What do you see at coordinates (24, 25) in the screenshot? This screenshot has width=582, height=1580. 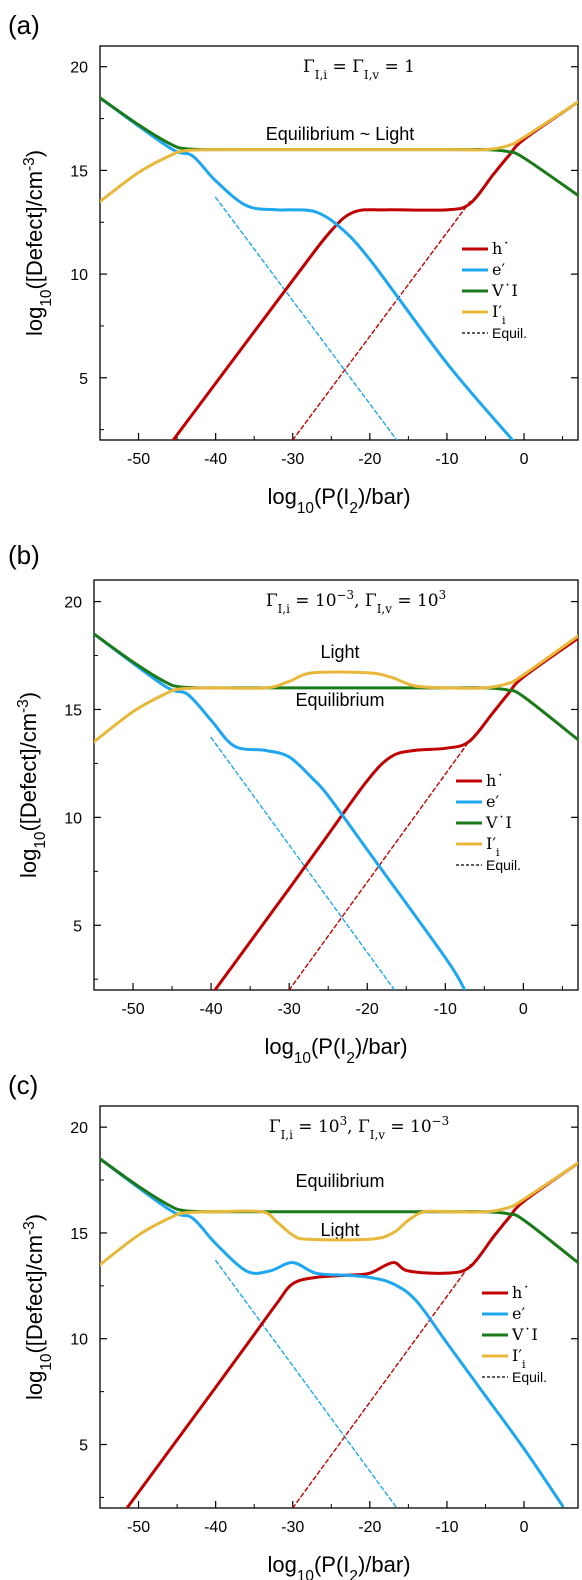 I see `panel-label: (a)` at bounding box center [24, 25].